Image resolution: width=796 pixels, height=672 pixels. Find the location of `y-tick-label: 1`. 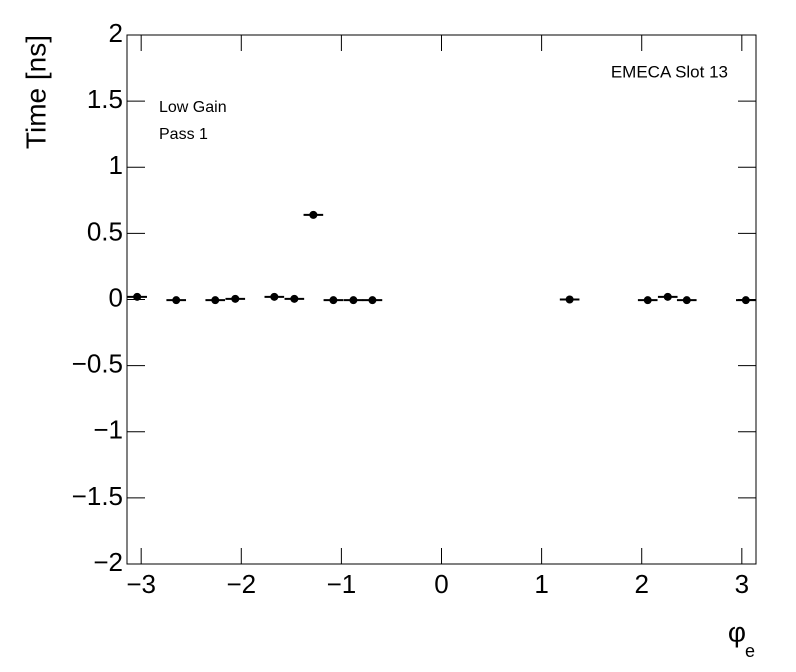

y-tick-label: 1 is located at coordinates (116, 165).